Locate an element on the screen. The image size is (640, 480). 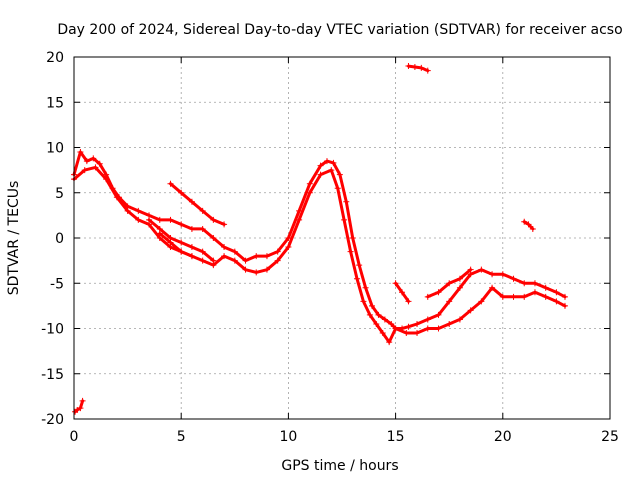
series-cluster-upper is located at coordinates (418, 68).